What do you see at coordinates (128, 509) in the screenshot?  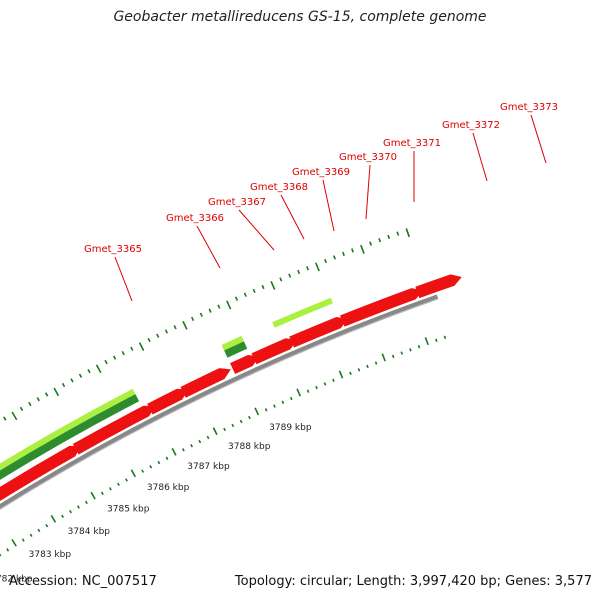 I see `scale-label: 3785 kbp` at bounding box center [128, 509].